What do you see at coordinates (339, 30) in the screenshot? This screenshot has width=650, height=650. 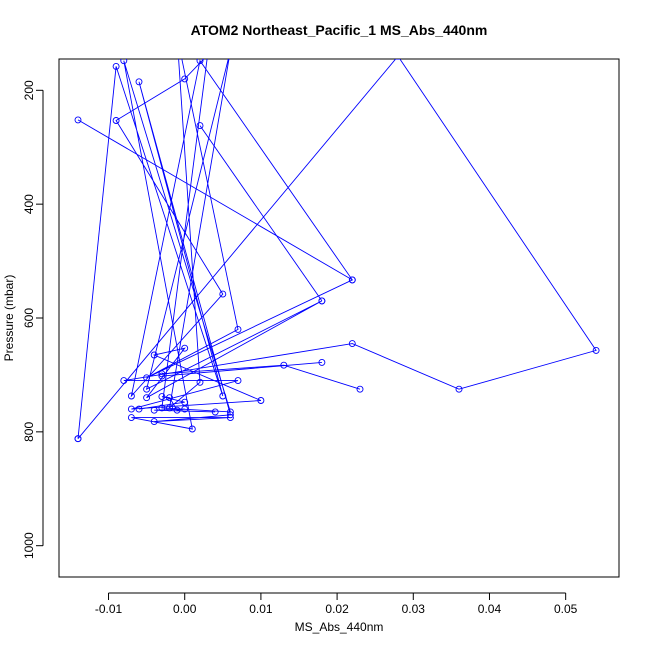 I see `chart-title: ATOM2 Northeast_Pacific_1 MS_Abs_440nm` at bounding box center [339, 30].